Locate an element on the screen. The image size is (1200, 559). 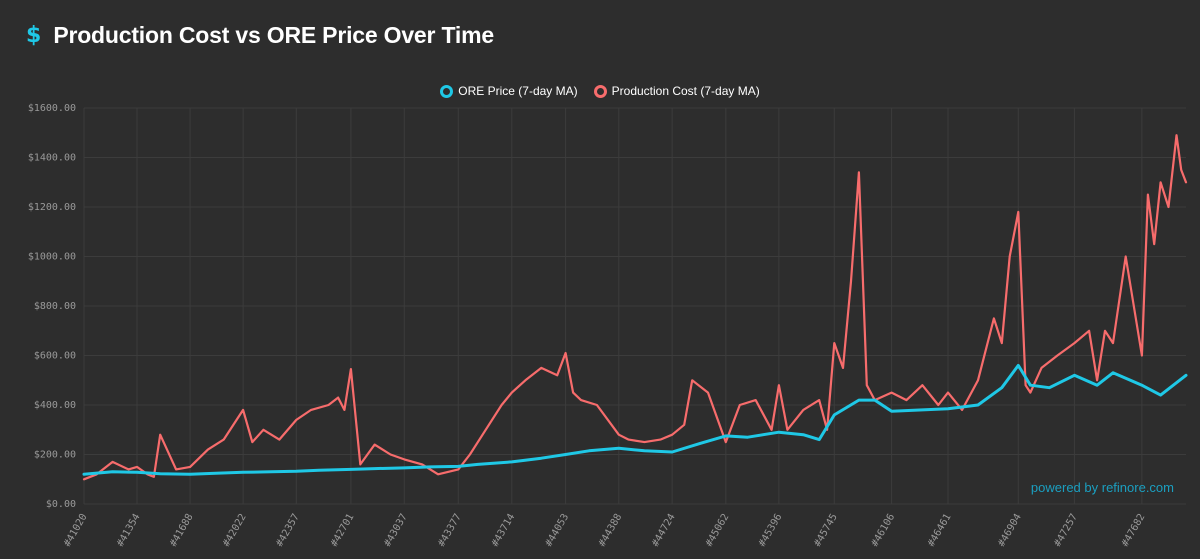
x-tick-label: #43714 is located at coordinates (504, 530).